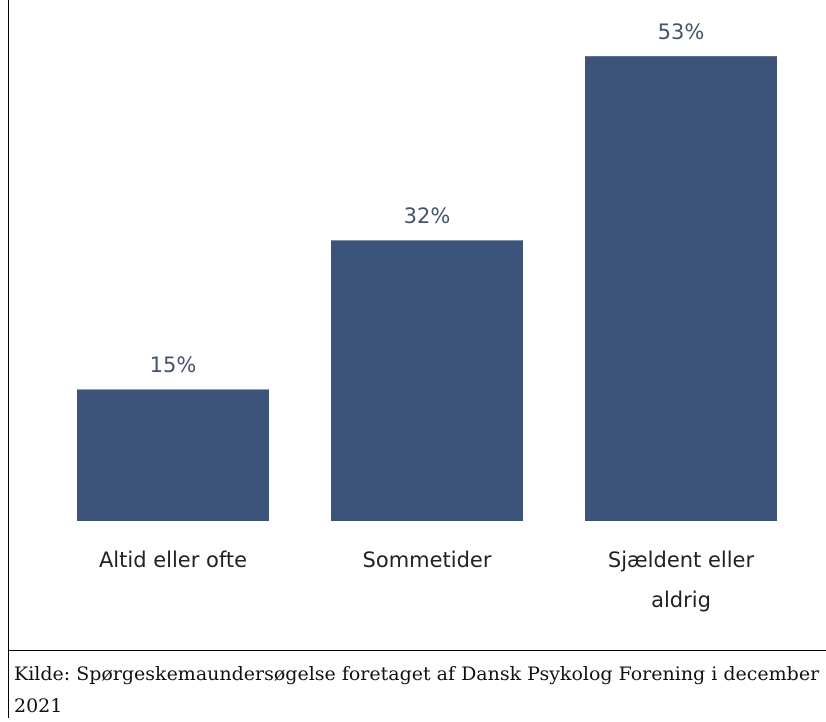 The width and height of the screenshot is (826, 722). What do you see at coordinates (427, 216) in the screenshot?
I see `value-label: 32%` at bounding box center [427, 216].